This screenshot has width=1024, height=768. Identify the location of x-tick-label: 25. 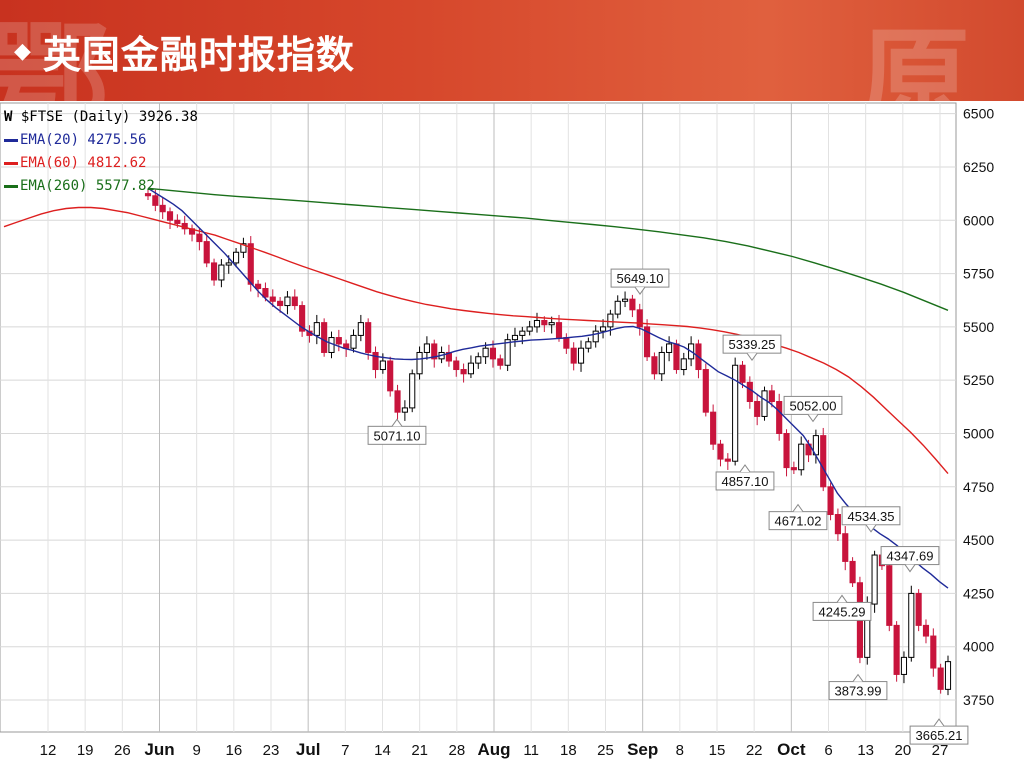
(605, 750).